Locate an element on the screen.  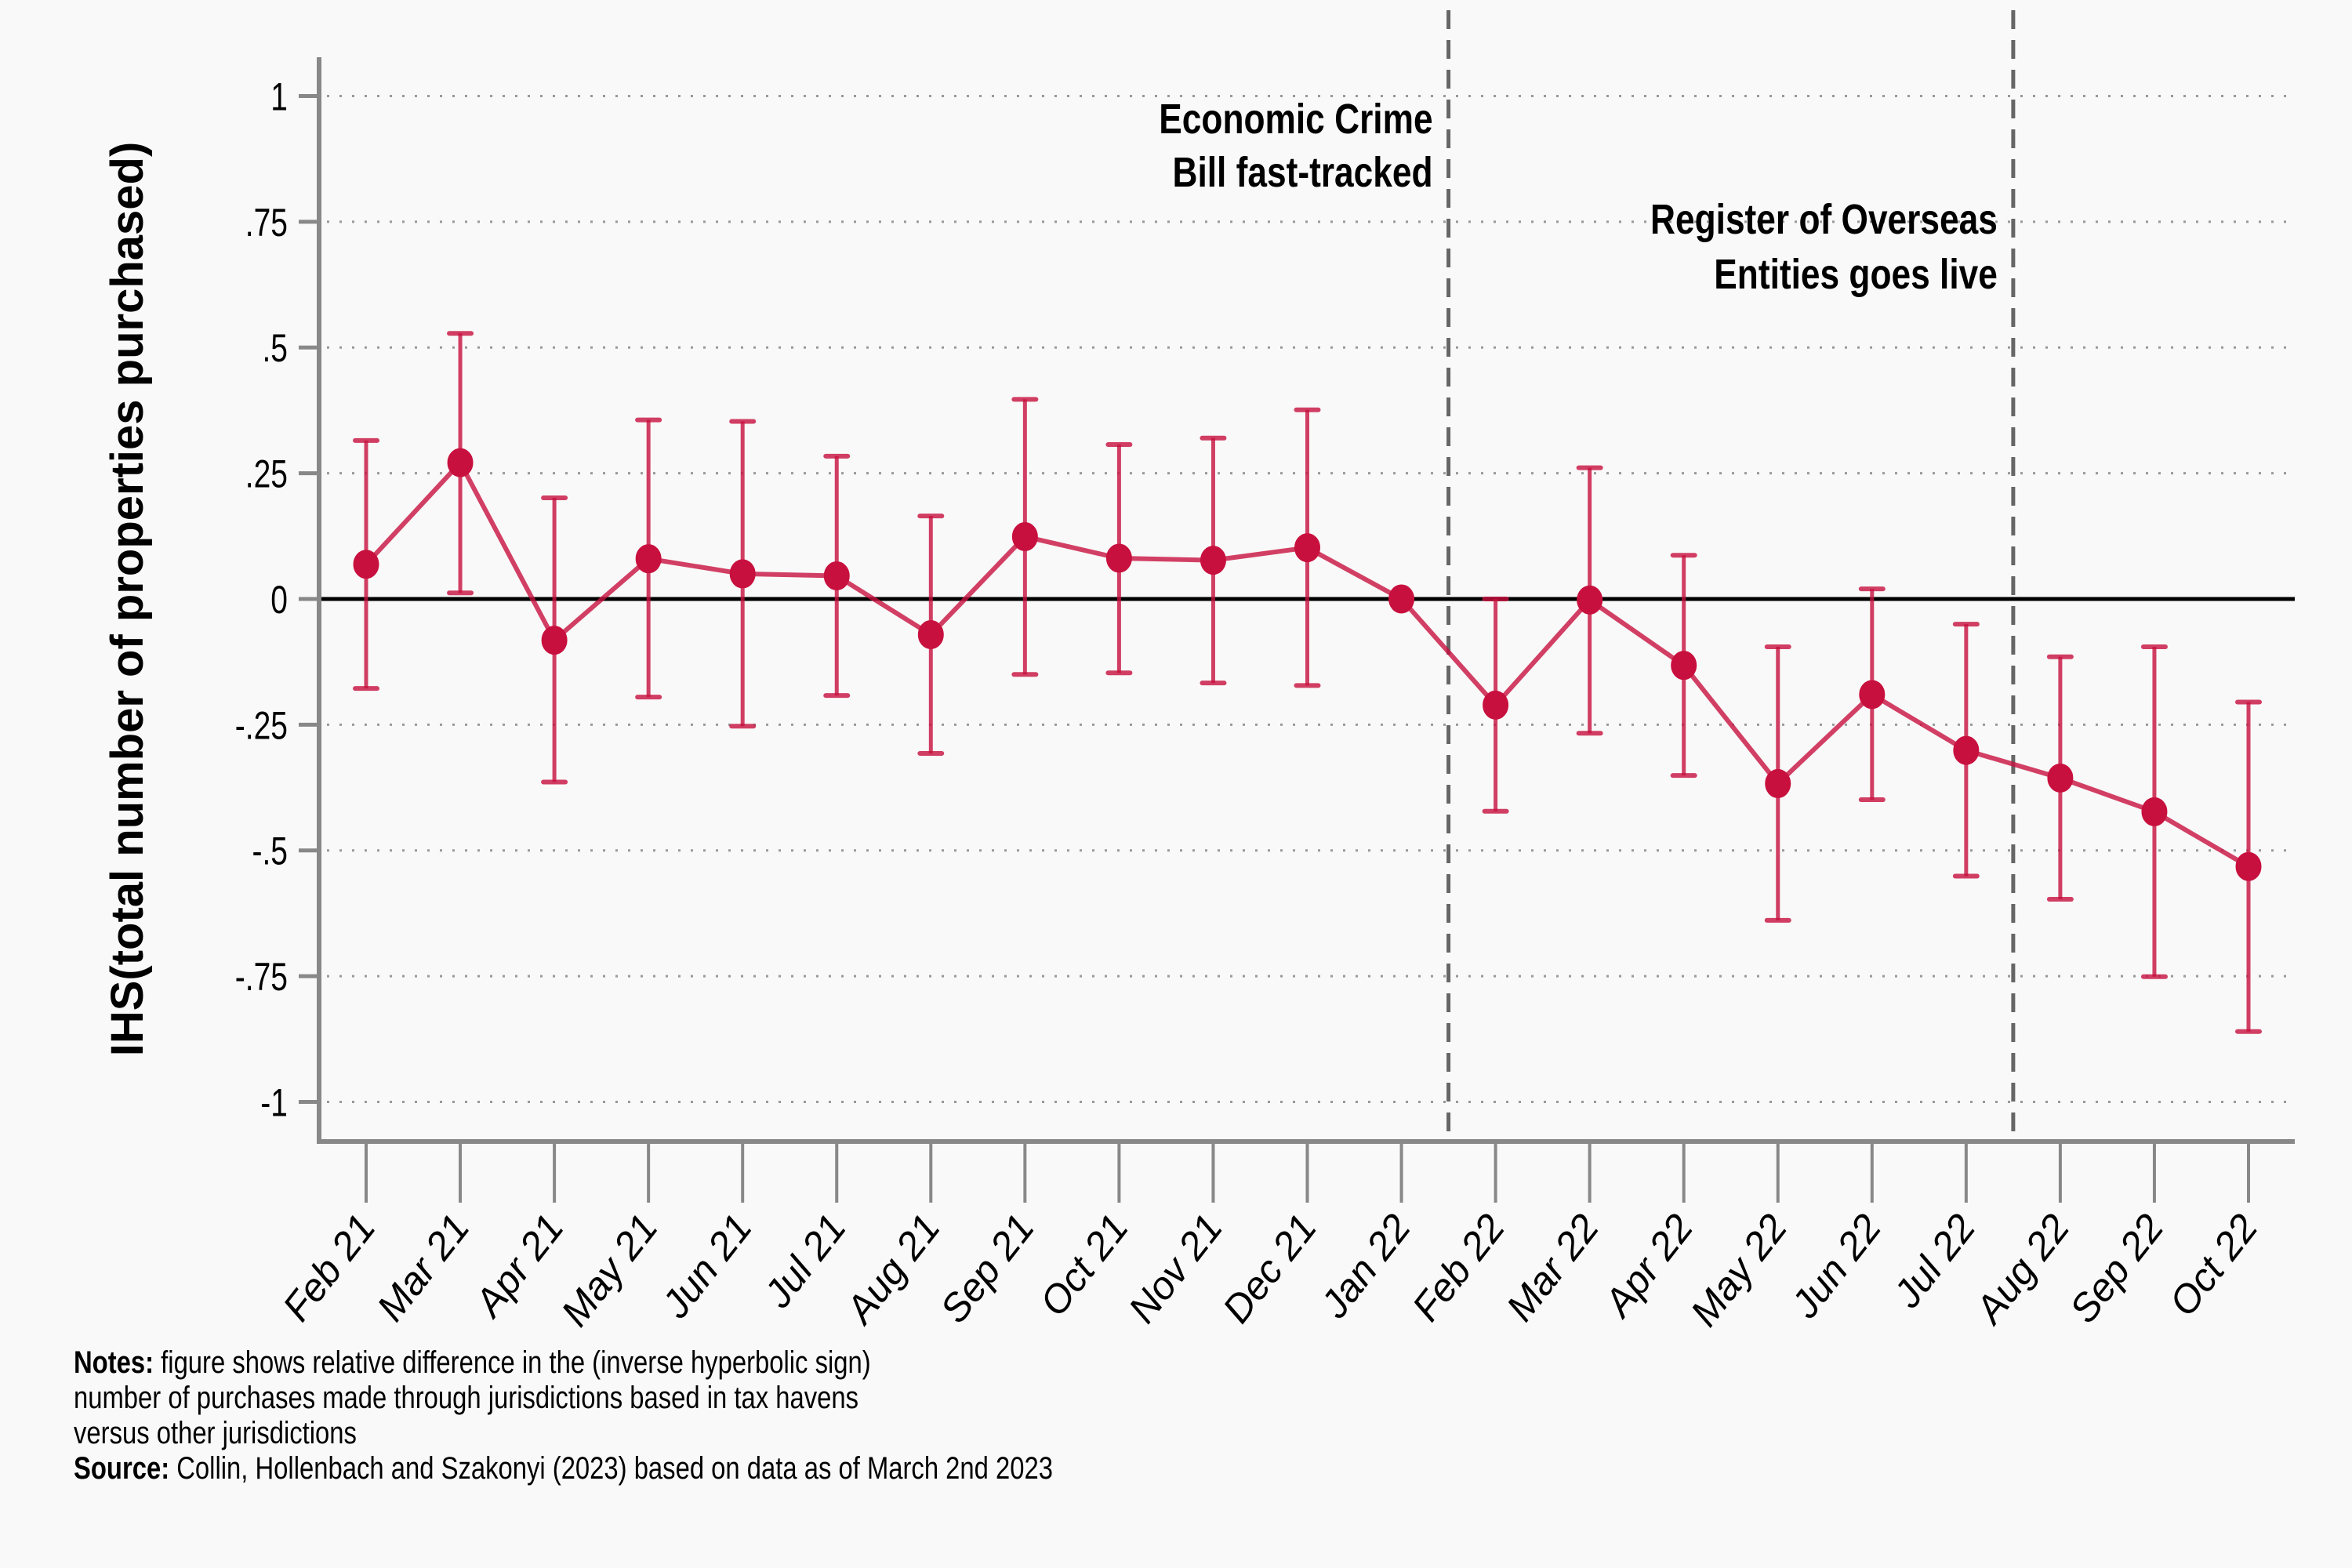
x-tick-label: Mar 22 is located at coordinates (1552, 1267).